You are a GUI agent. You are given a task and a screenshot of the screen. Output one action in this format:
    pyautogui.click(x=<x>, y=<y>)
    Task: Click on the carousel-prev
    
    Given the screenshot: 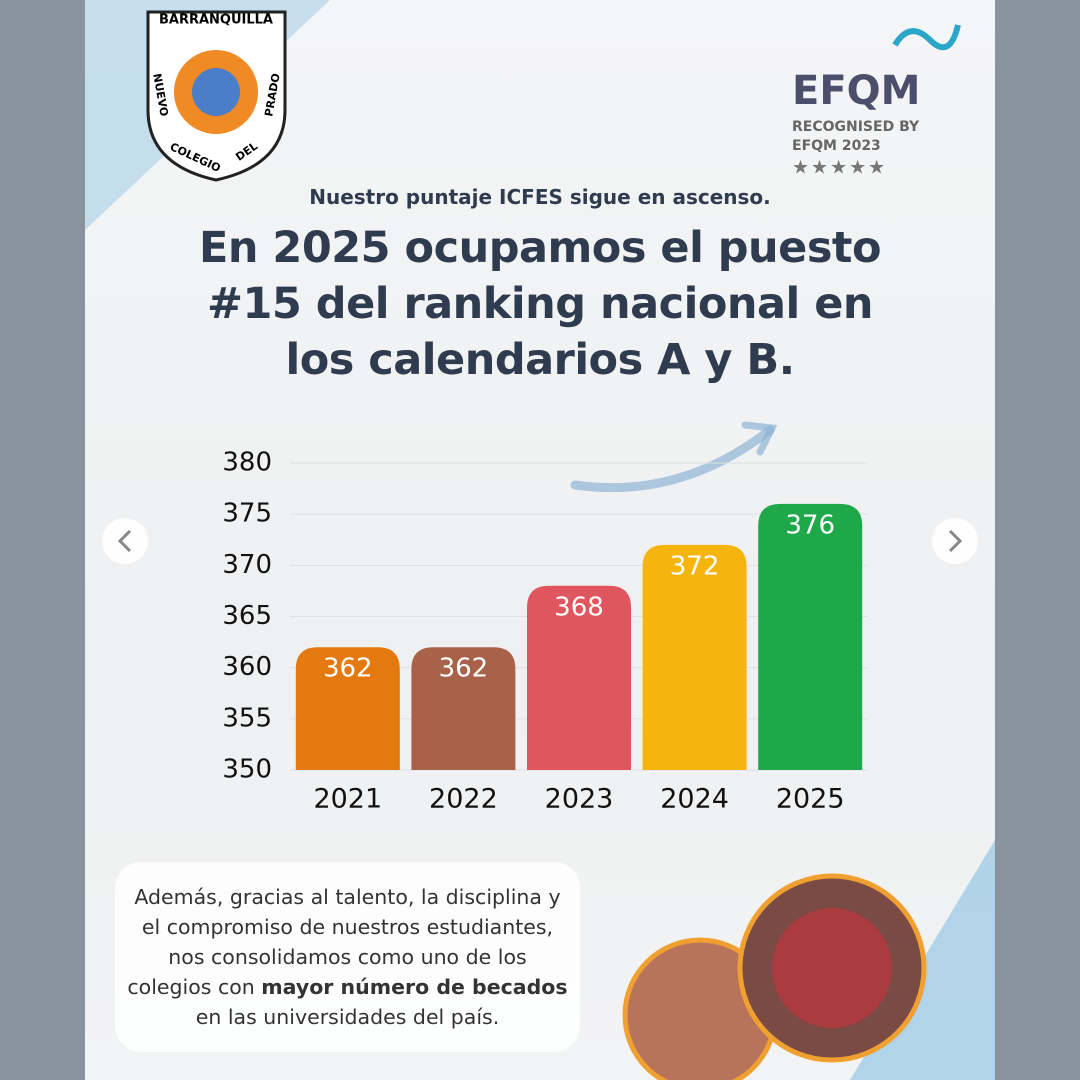 What is the action you would take?
    pyautogui.click(x=125, y=541)
    